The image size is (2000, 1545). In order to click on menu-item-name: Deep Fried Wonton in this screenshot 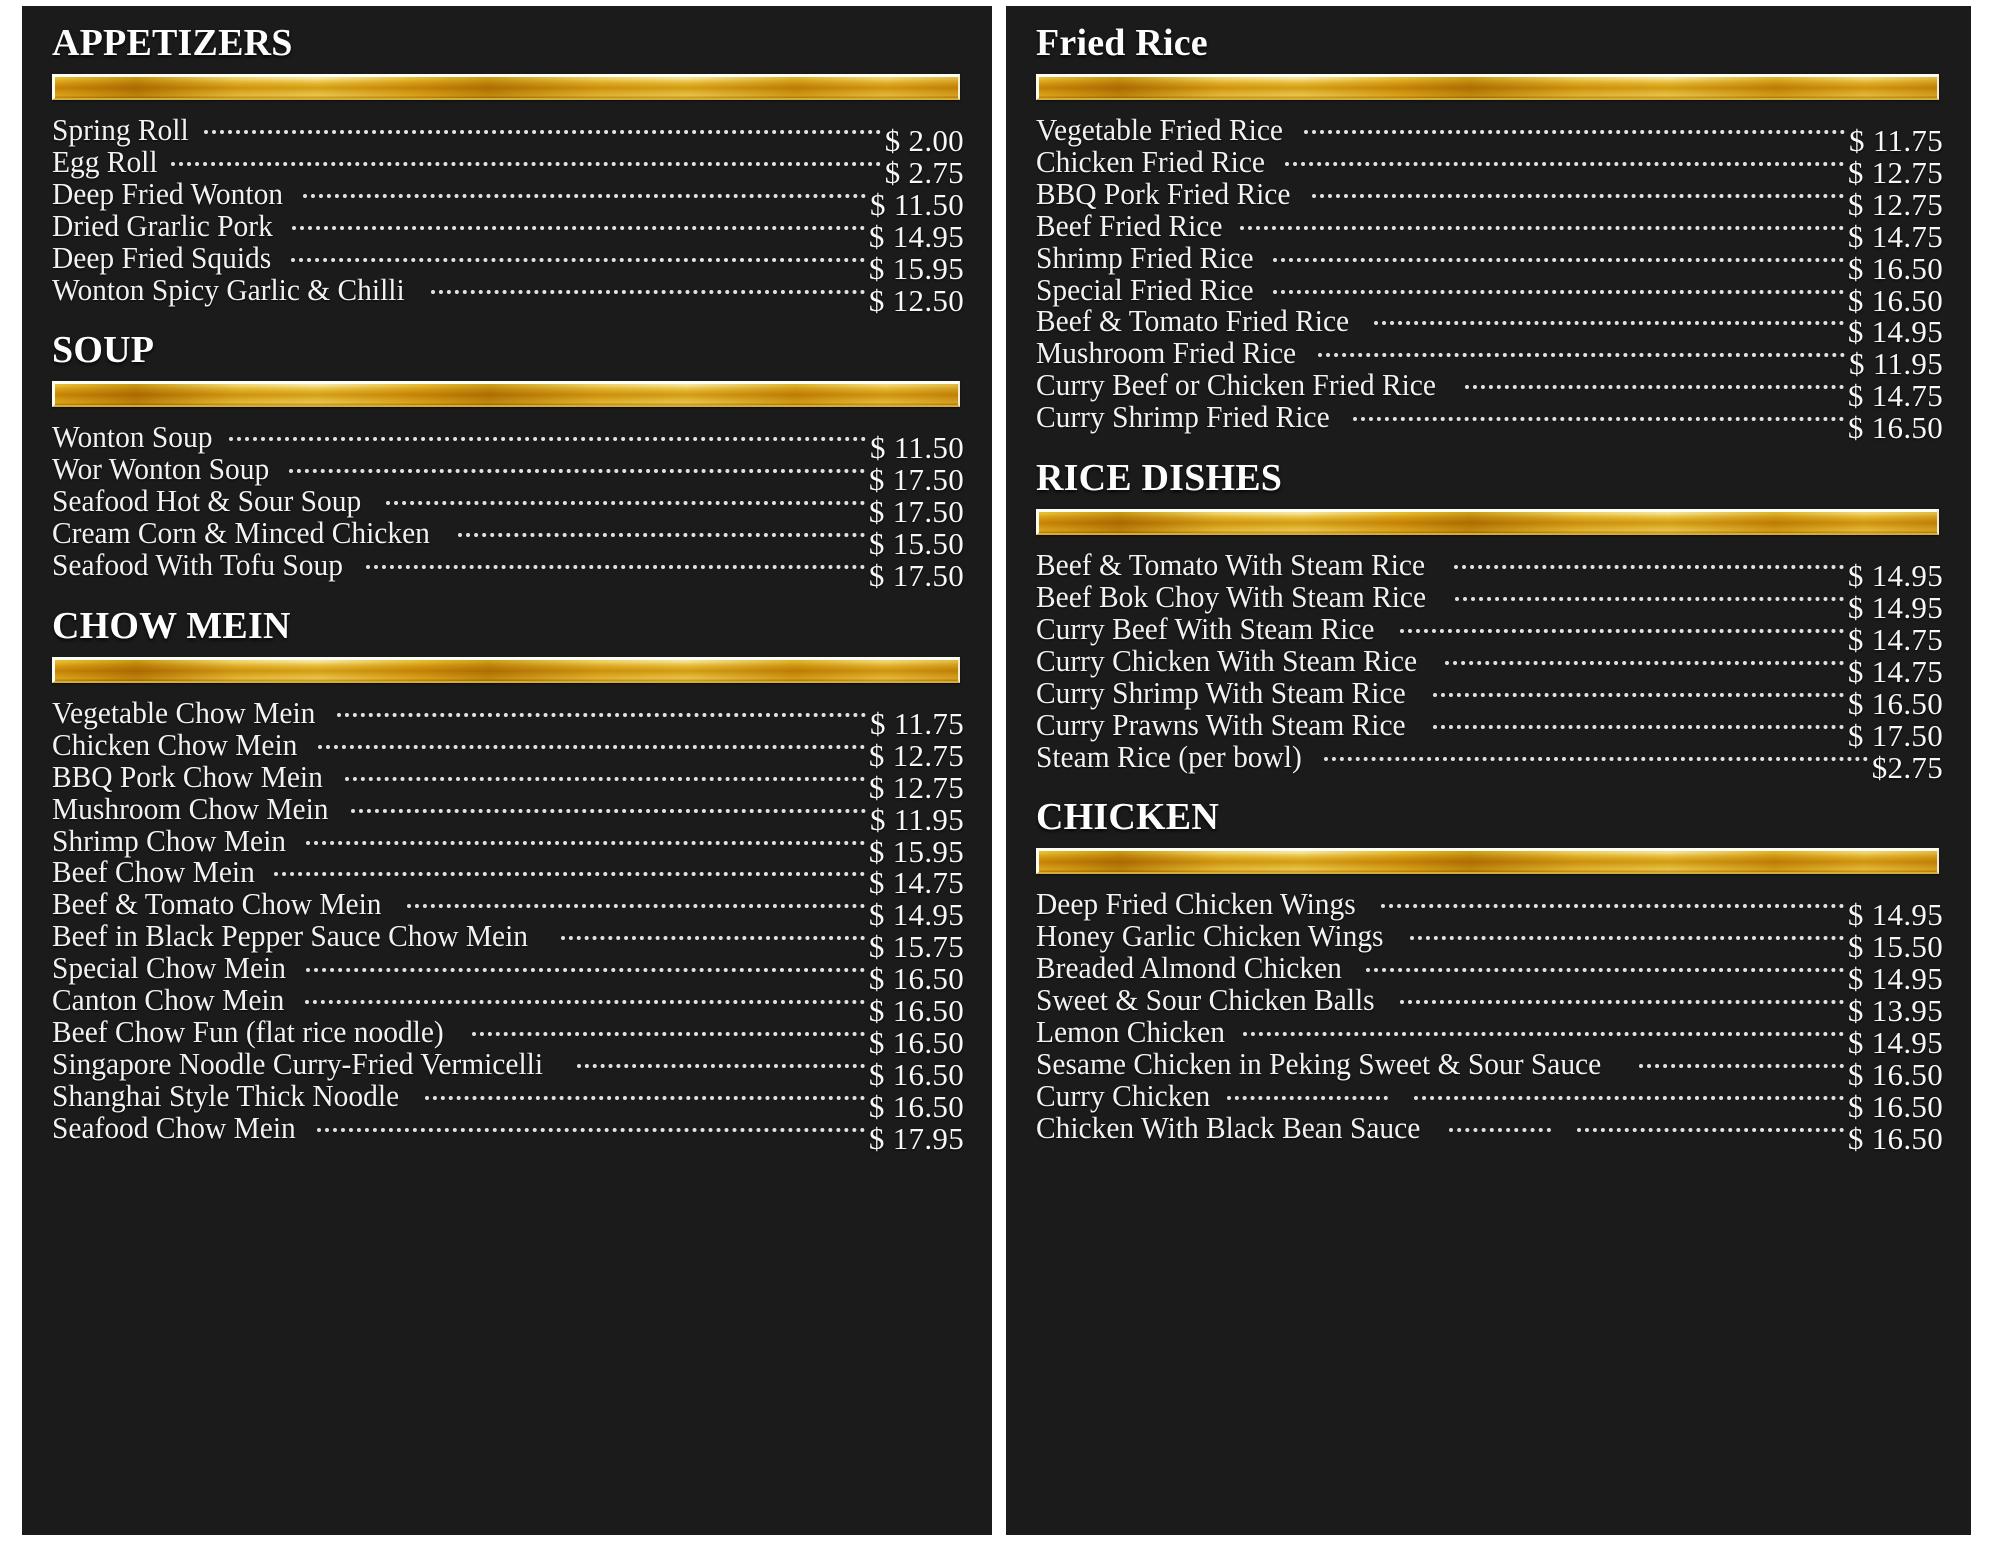, I will do `click(168, 193)`.